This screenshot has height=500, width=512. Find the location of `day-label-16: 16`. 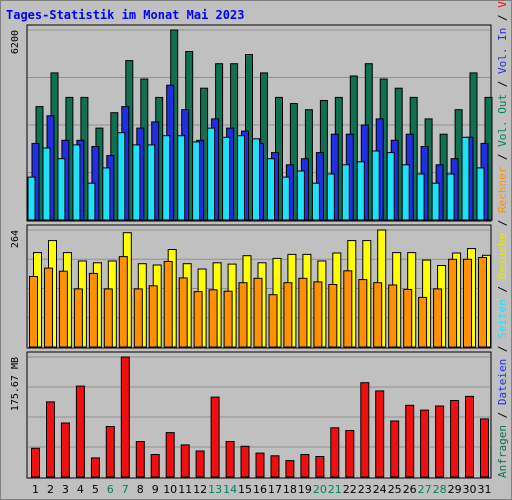

day-label-16: 16 is located at coordinates (260, 489).